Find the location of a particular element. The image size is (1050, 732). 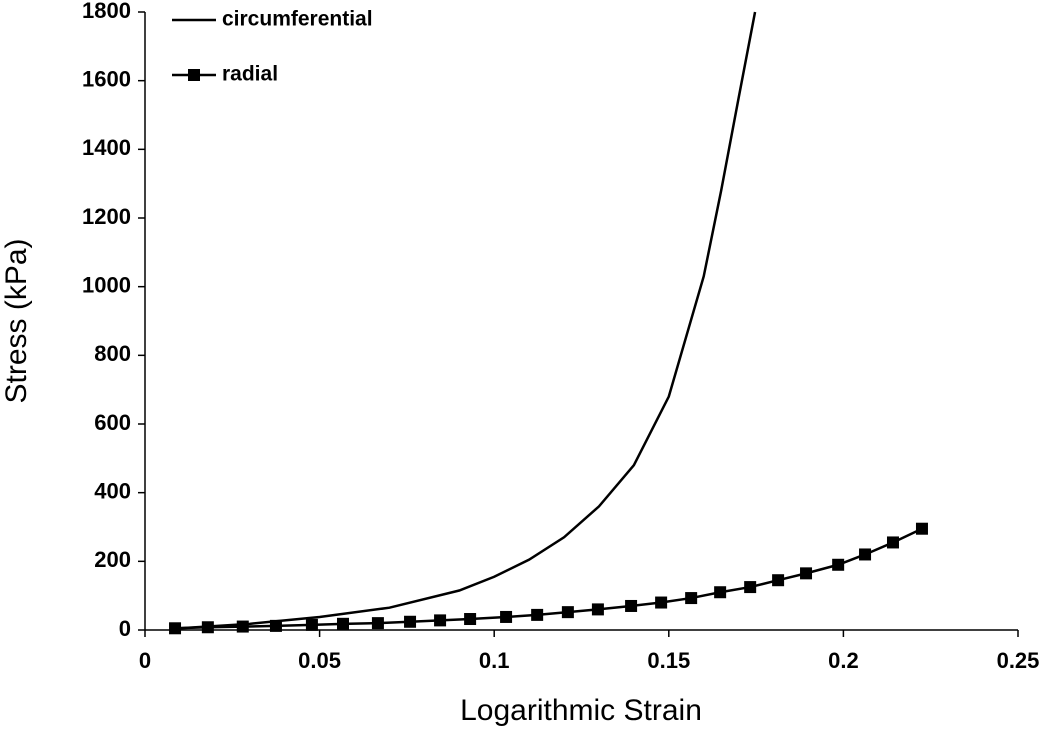

y-tick-label: 1800 is located at coordinates (106, 11).